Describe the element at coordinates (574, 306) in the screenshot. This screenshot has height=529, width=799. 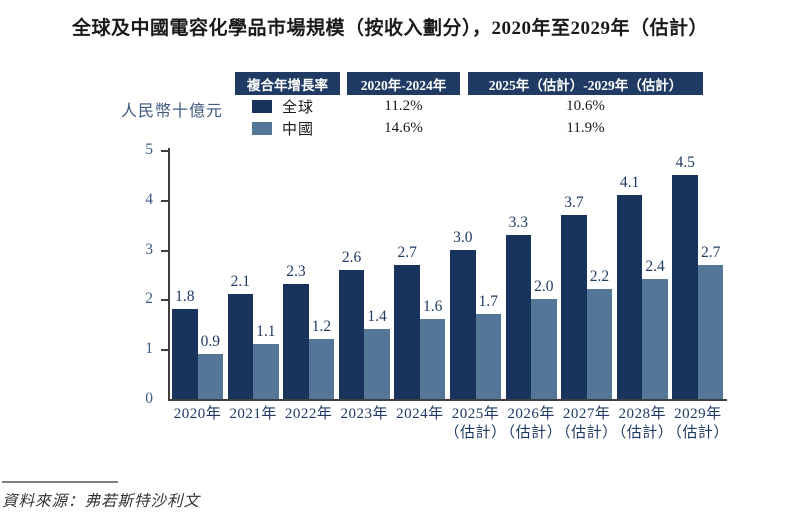
I see `bar-global-2027年` at that location.